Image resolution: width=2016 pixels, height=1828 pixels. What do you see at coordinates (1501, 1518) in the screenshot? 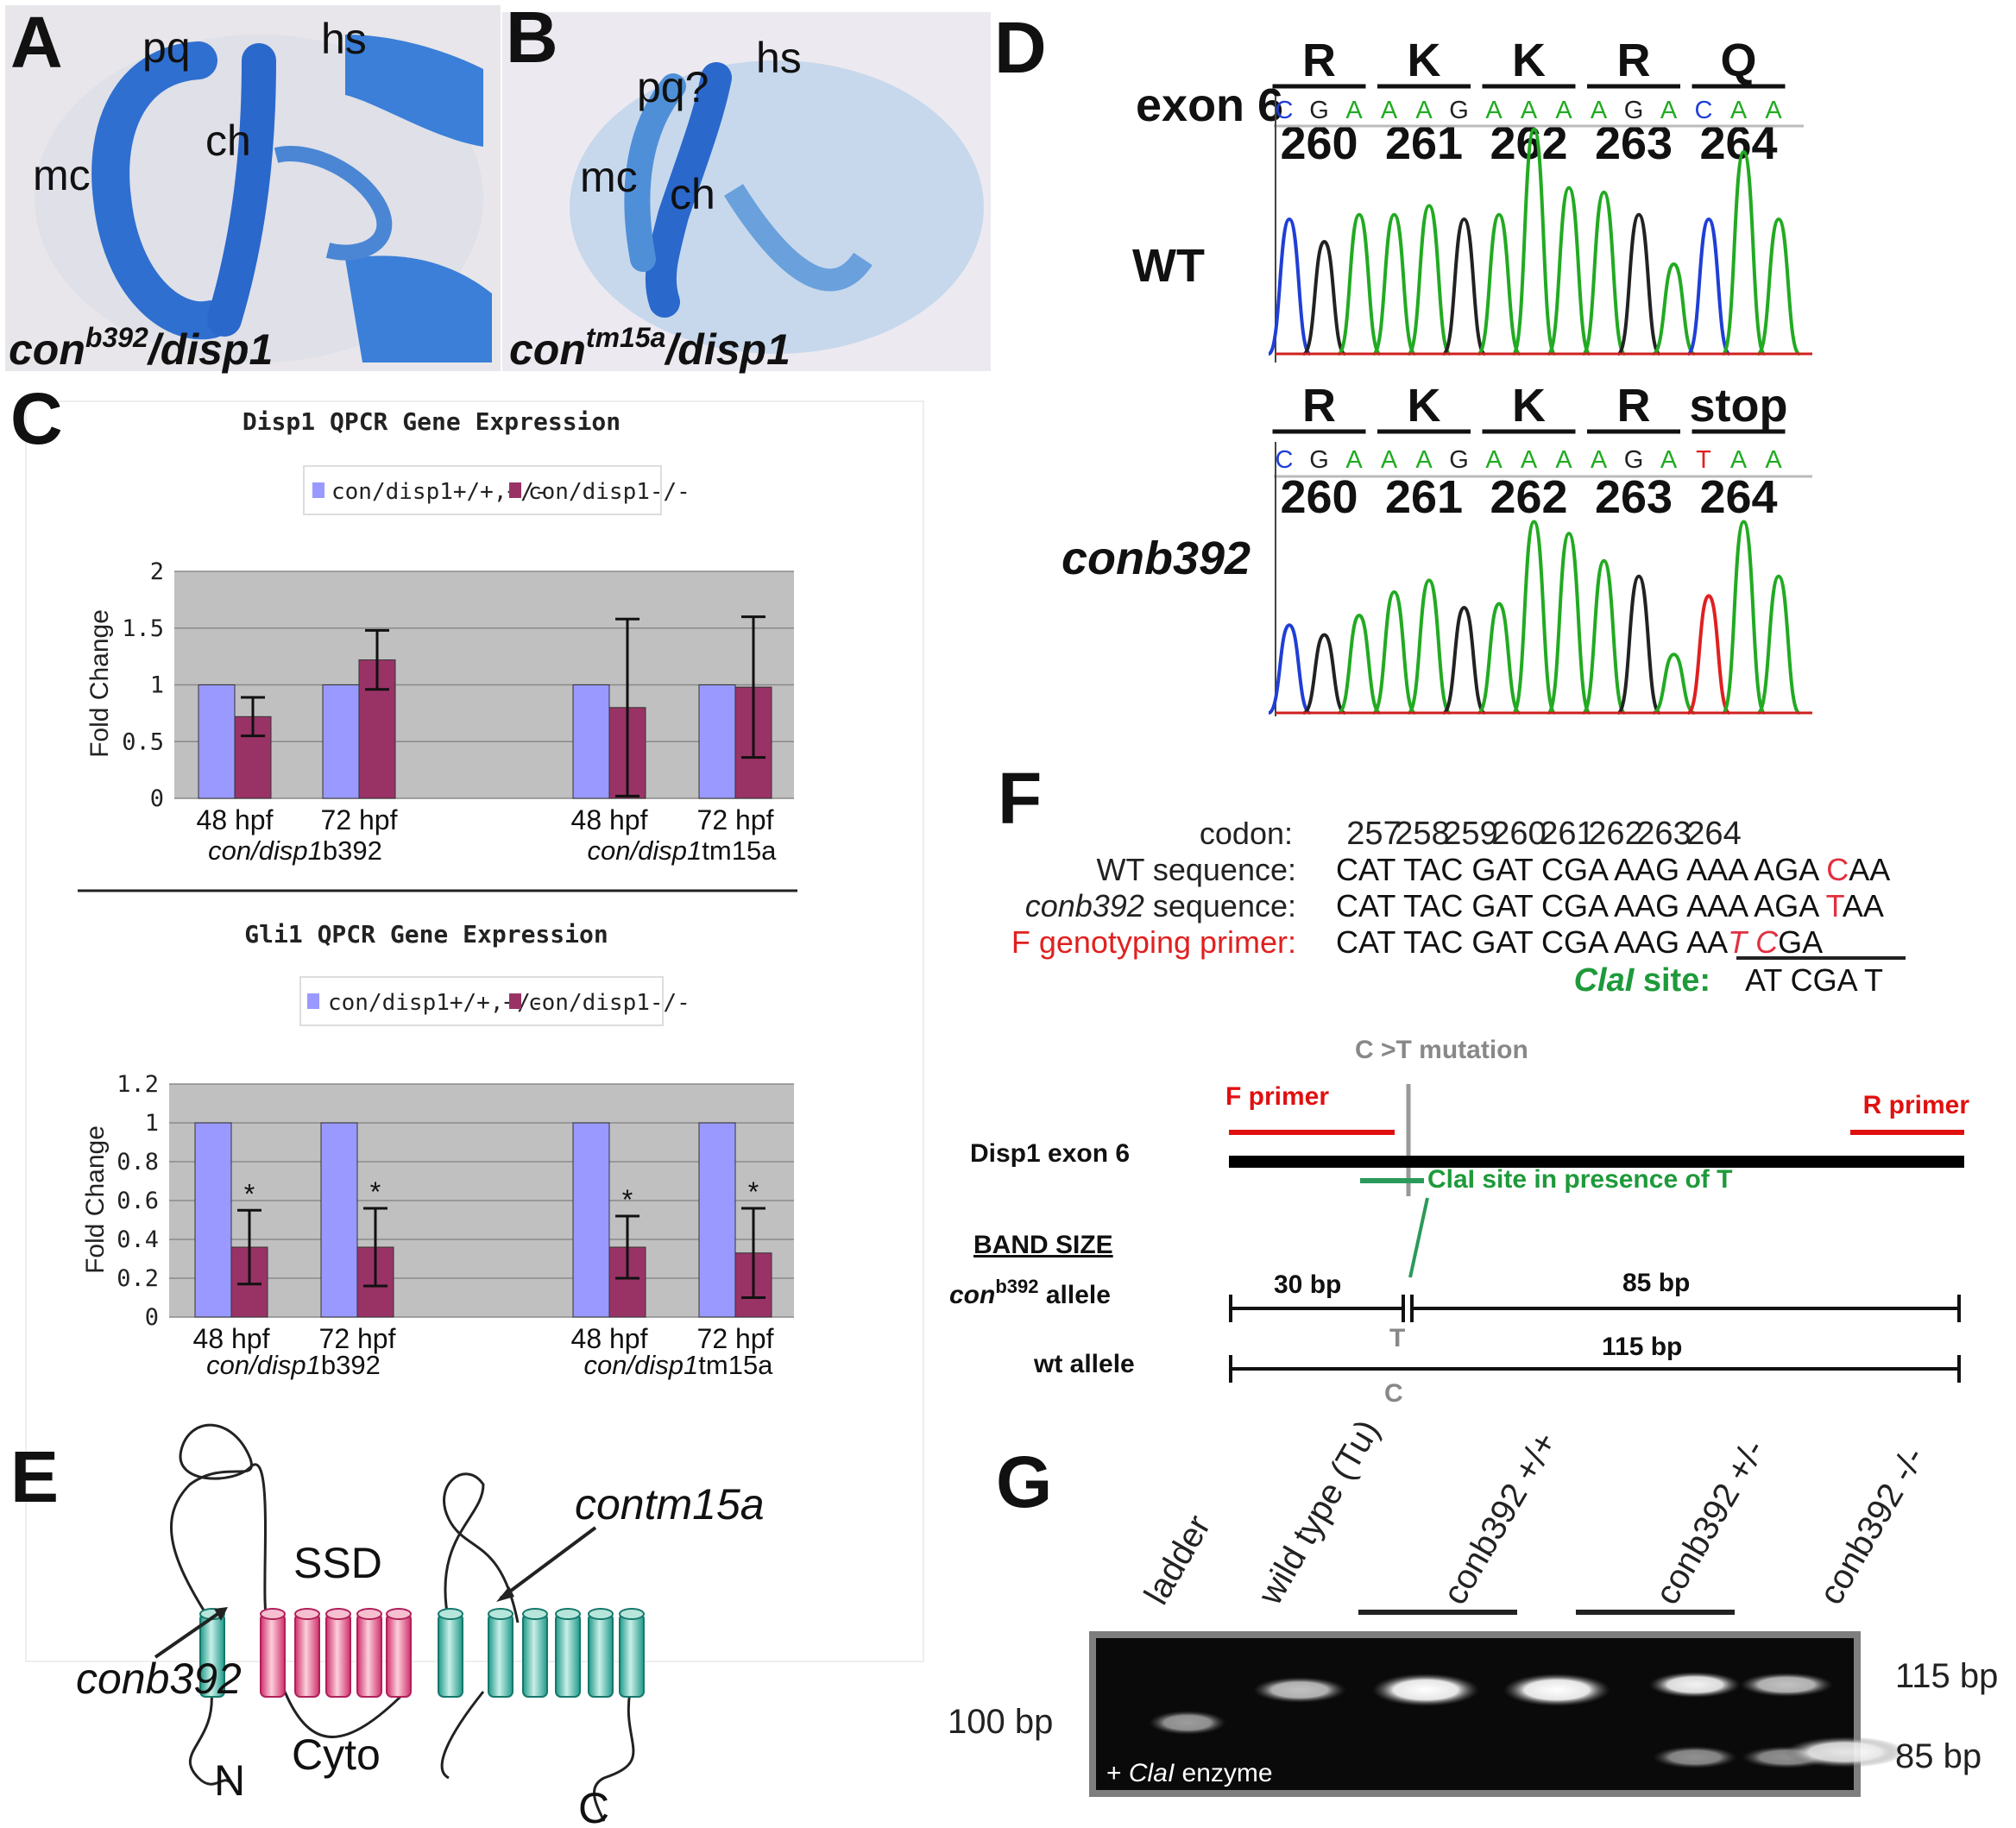
I see `lane-label: conb392 +/+` at bounding box center [1501, 1518].